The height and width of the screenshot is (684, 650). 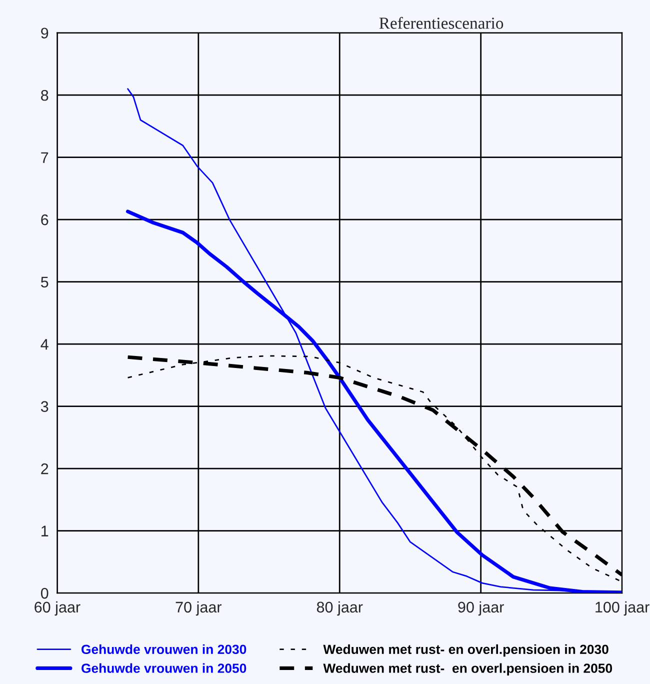 What do you see at coordinates (441, 22) in the screenshot?
I see `chart-title: Referentiescenario` at bounding box center [441, 22].